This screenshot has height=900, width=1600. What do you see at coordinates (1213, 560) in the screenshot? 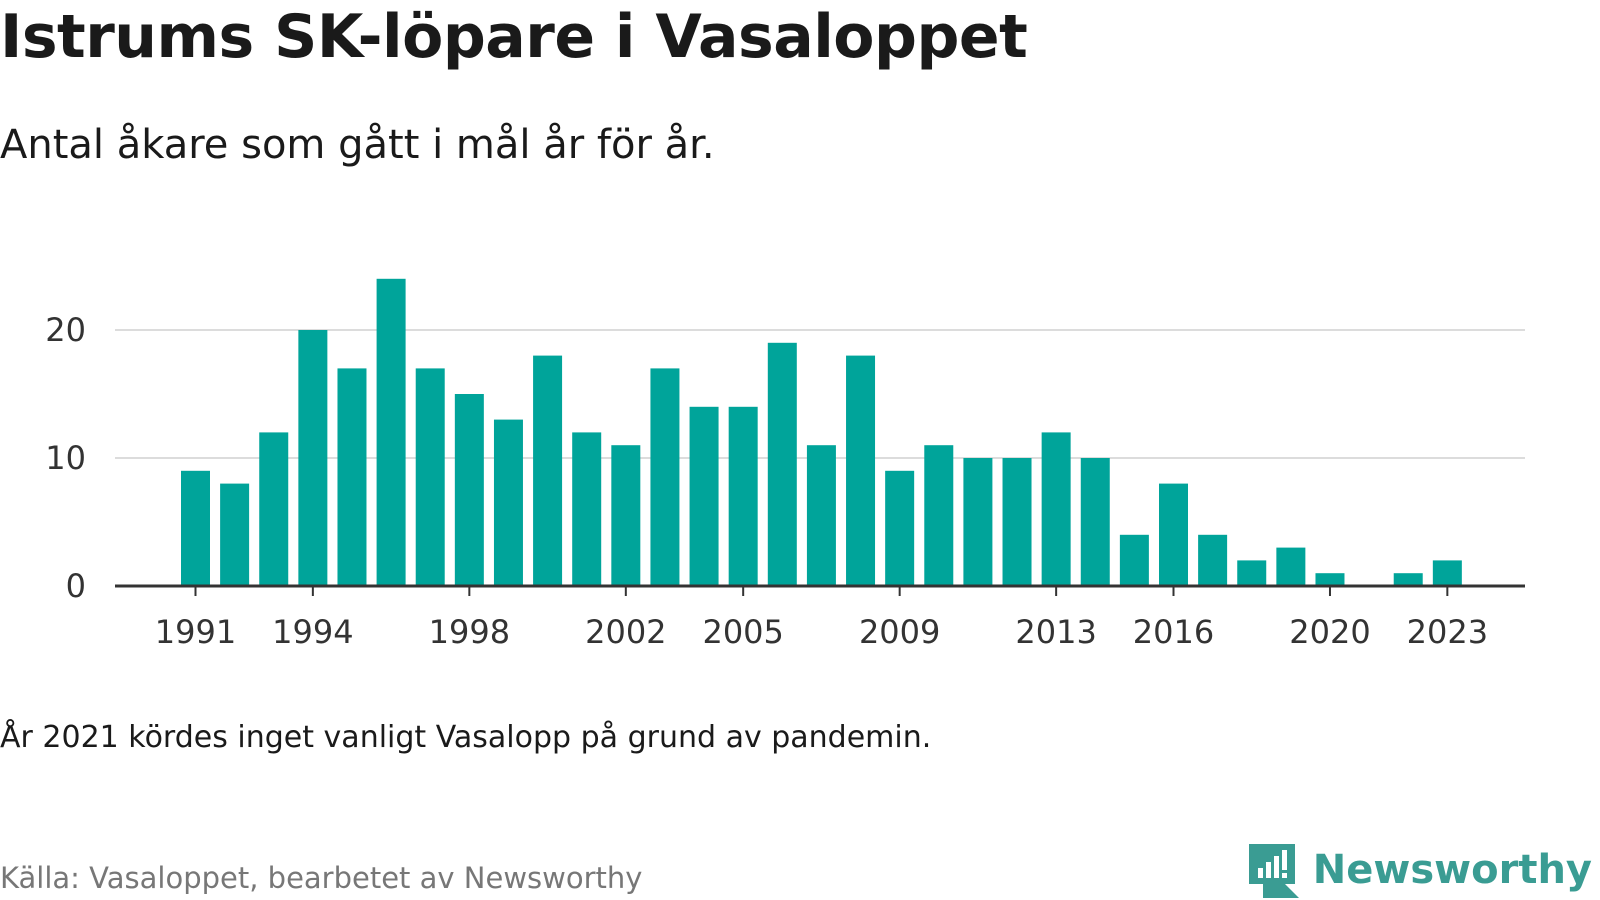
I see `bar-2017` at bounding box center [1213, 560].